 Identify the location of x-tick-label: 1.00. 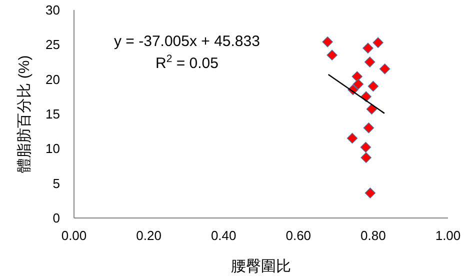
(448, 235).